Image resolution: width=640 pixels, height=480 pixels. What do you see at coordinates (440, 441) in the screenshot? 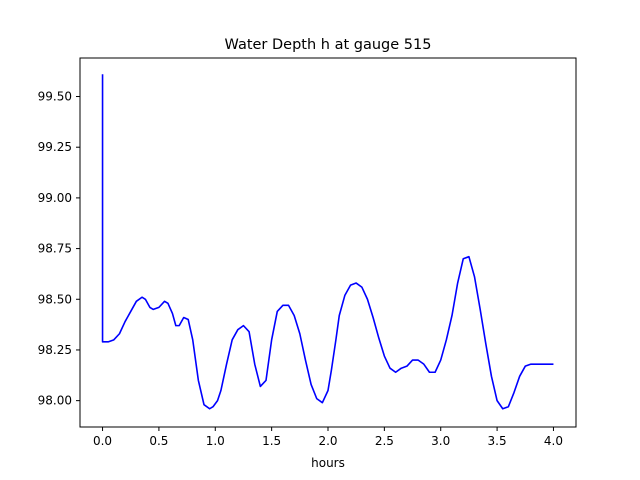
I see `x-tick-label: 3.0` at bounding box center [440, 441].